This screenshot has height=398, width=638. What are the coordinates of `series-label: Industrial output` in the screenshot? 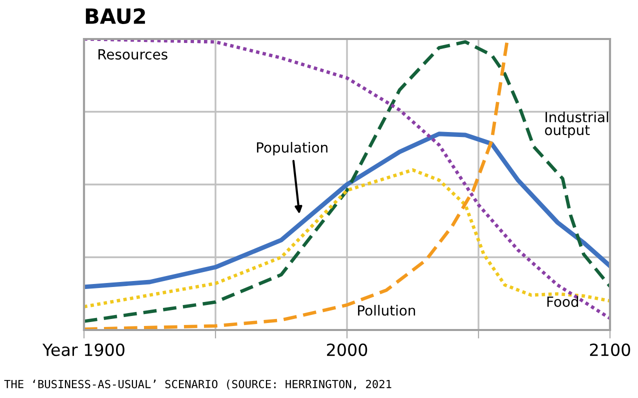 It's located at (576, 125).